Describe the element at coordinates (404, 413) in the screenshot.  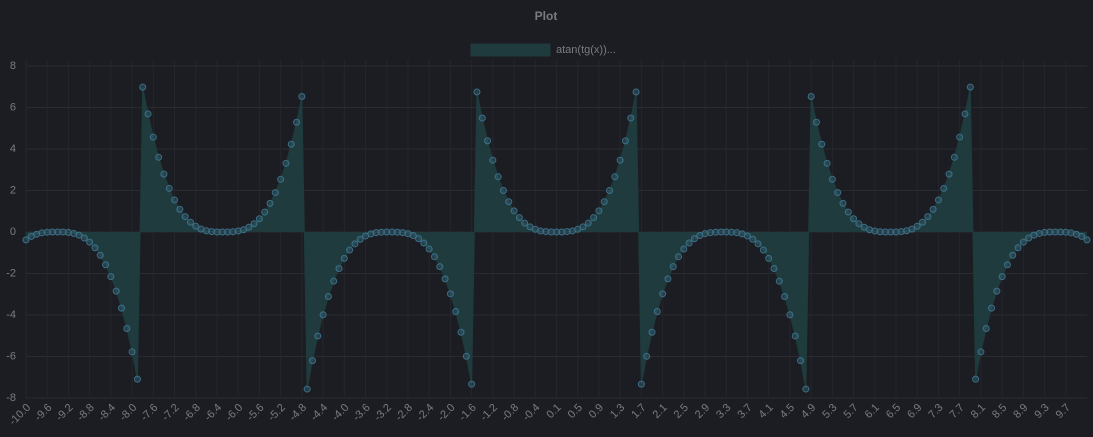
I see `x-tick-label: -2.8` at that location.